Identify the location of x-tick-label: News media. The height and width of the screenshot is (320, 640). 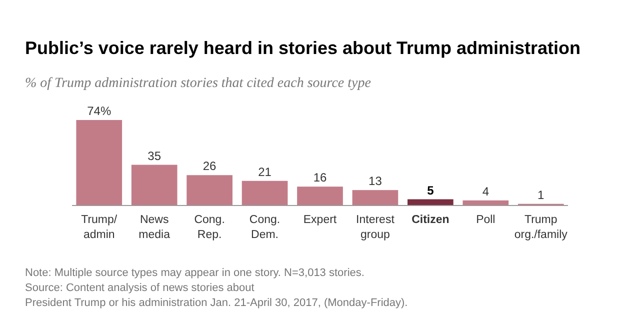
(154, 227).